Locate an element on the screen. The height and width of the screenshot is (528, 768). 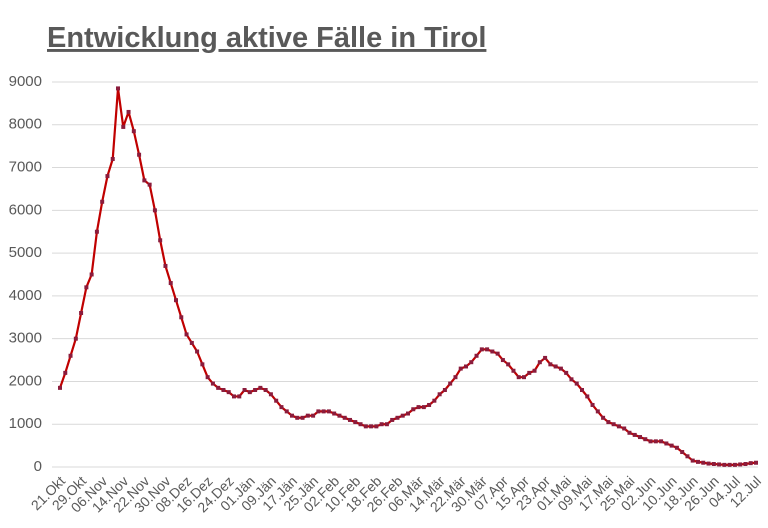
y-tick-label: 9000 is located at coordinates (25, 81).